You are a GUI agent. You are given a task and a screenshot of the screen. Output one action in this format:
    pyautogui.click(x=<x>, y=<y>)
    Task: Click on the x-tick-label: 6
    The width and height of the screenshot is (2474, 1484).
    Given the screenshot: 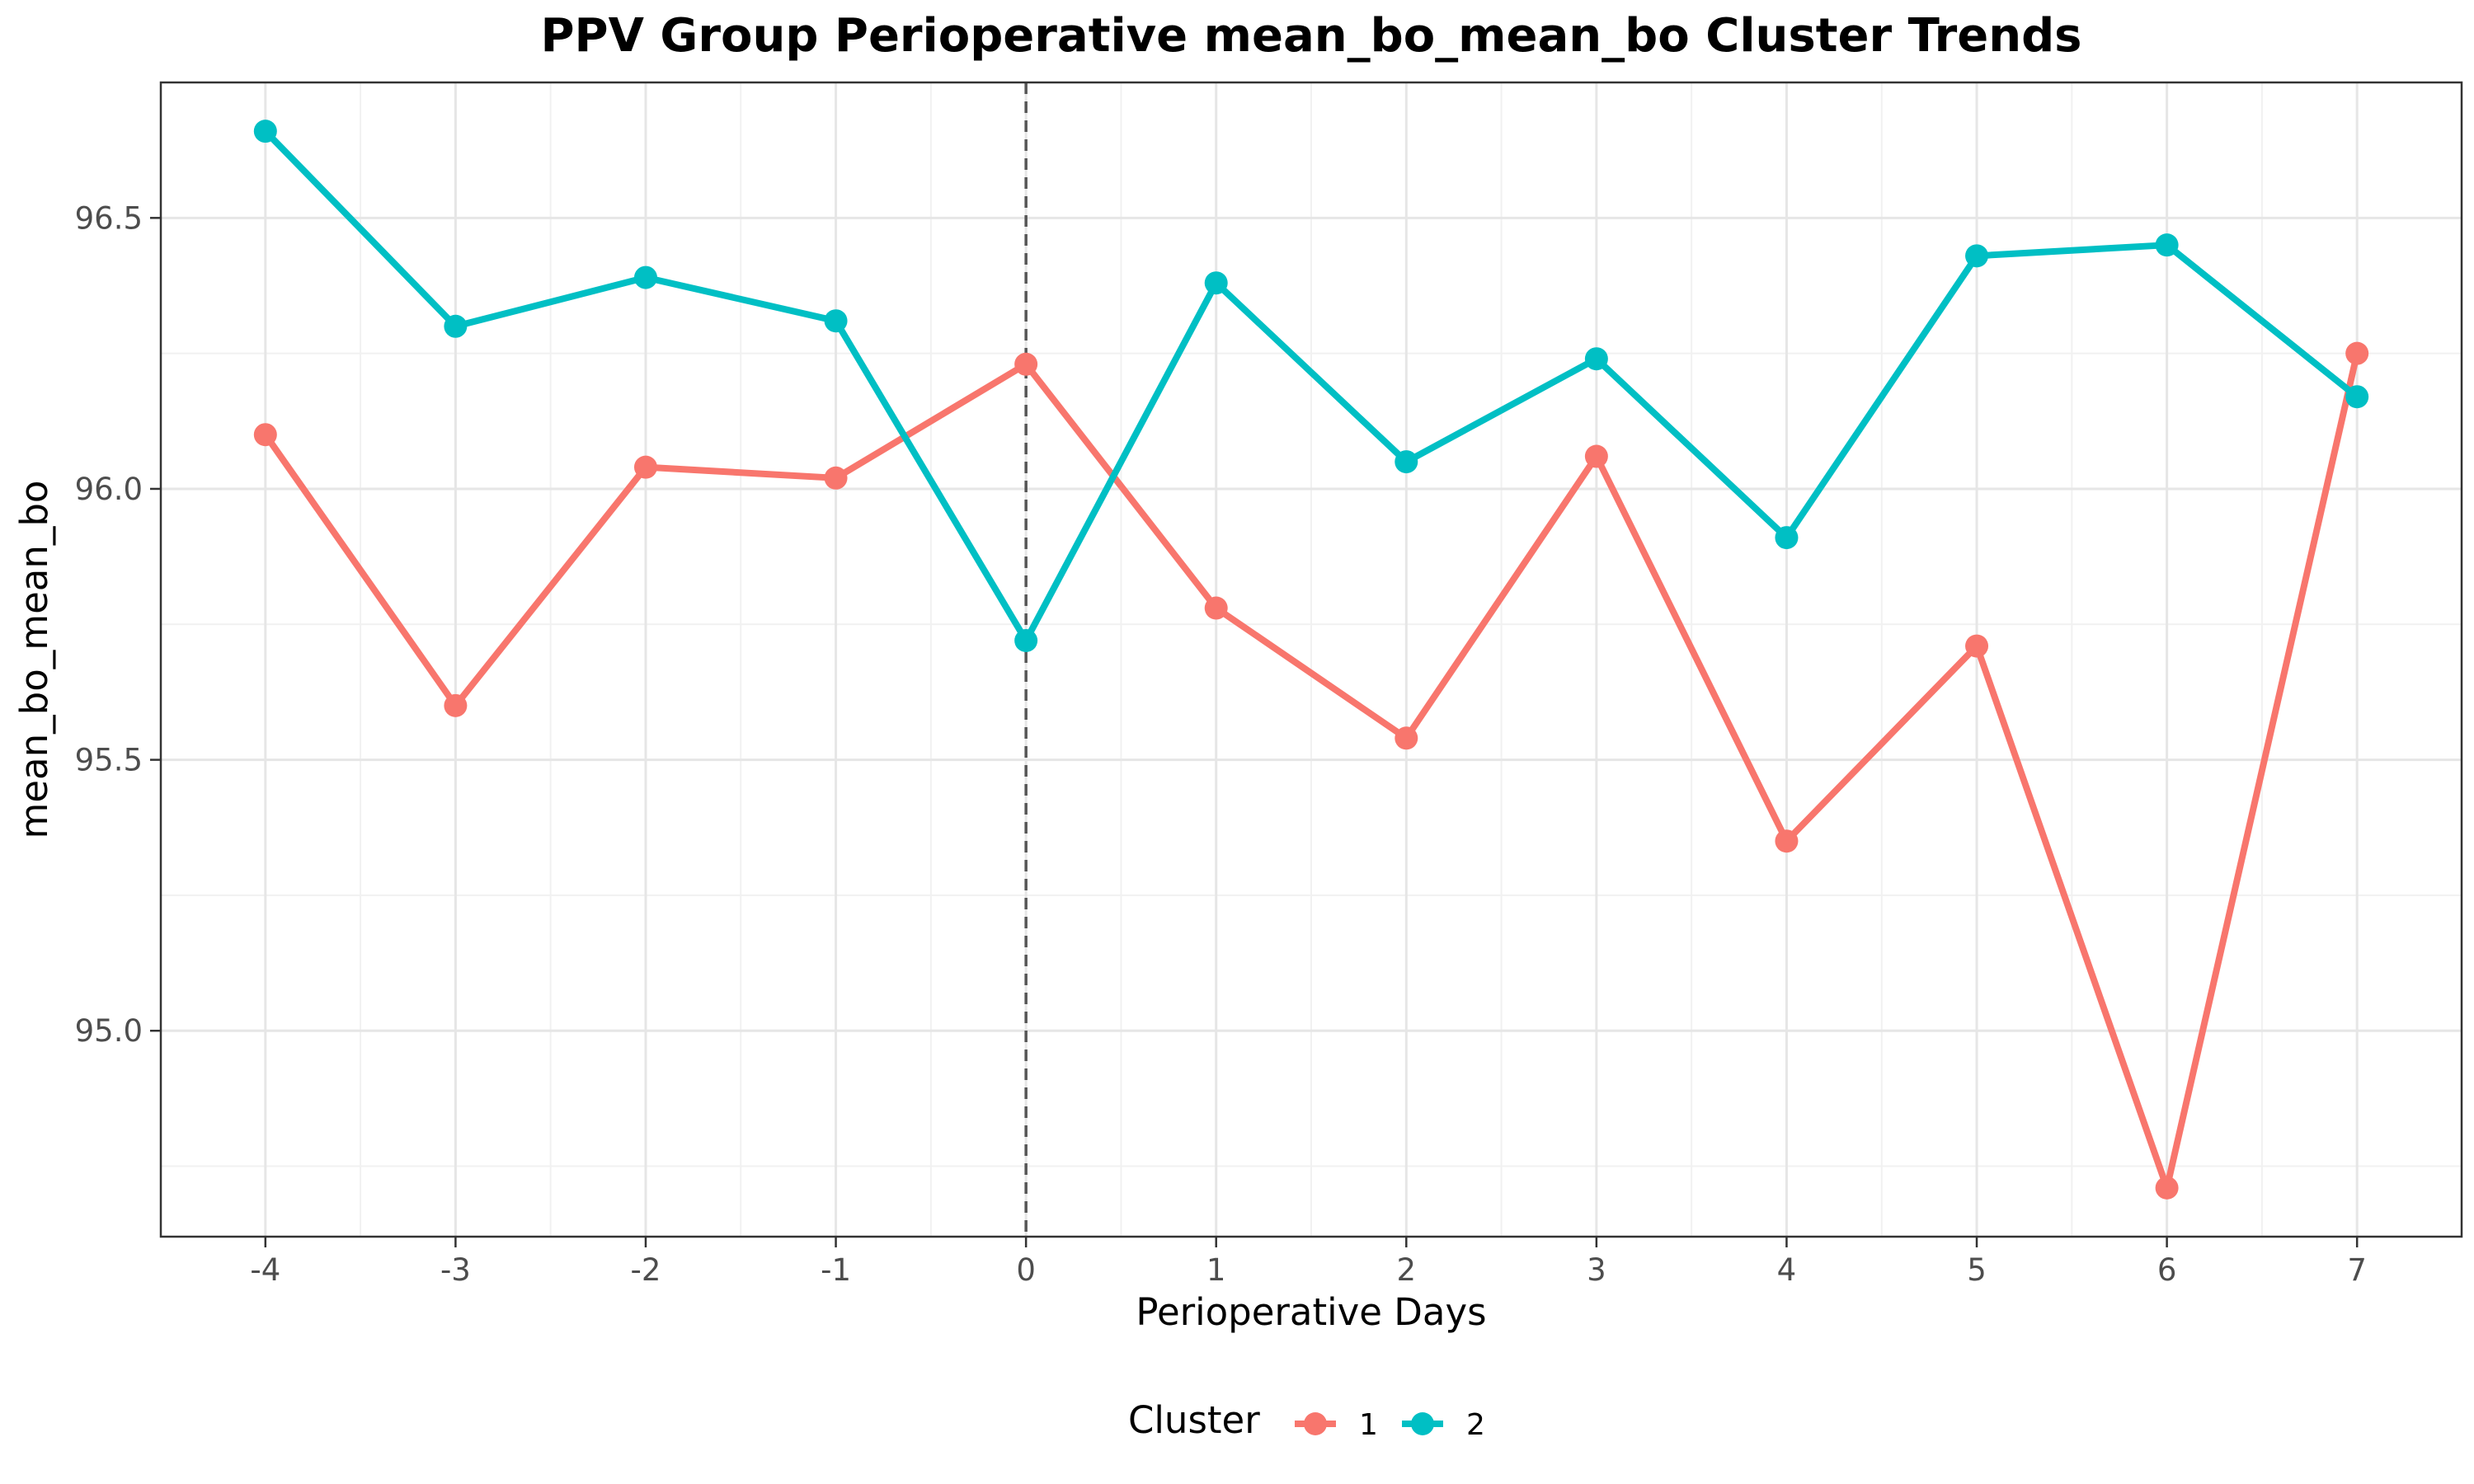 What is the action you would take?
    pyautogui.click(x=2167, y=1270)
    